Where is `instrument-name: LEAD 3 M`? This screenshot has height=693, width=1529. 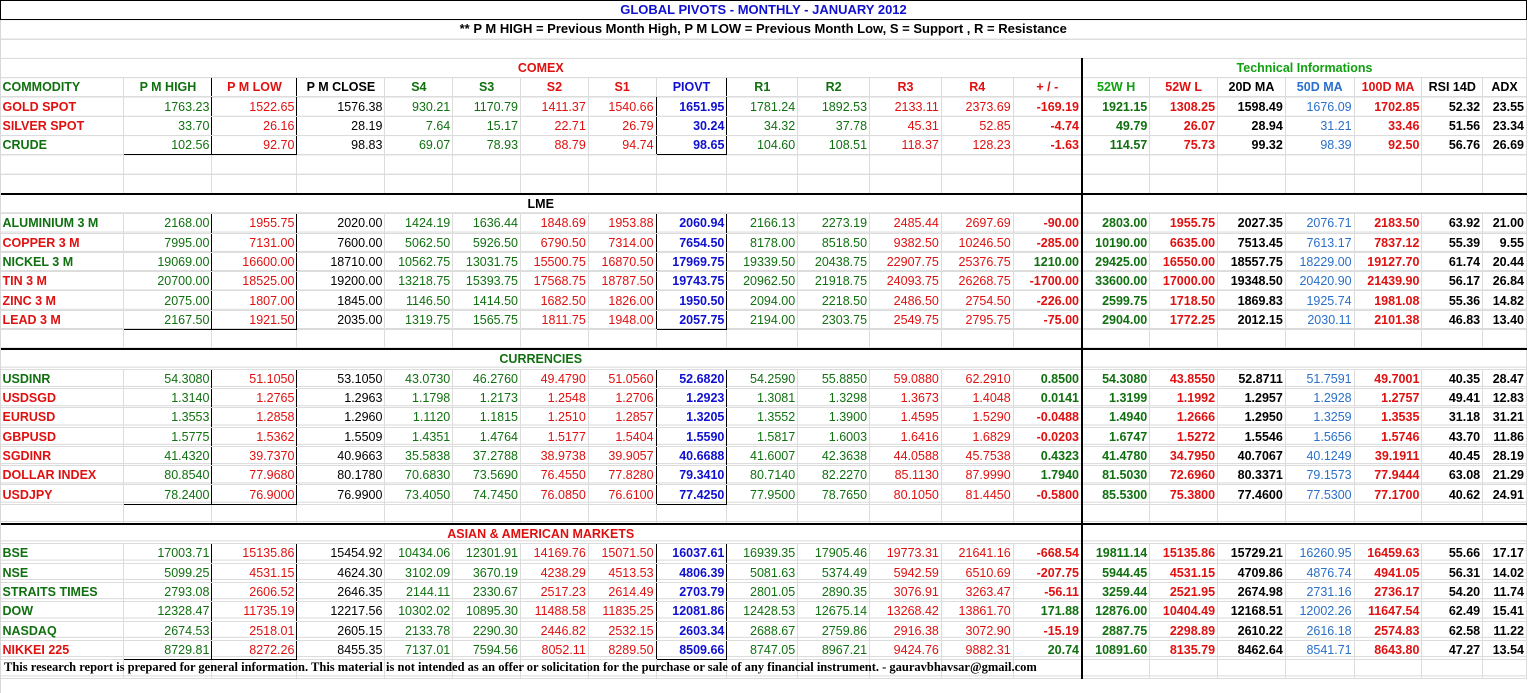
instrument-name: LEAD 3 M is located at coordinates (62, 320).